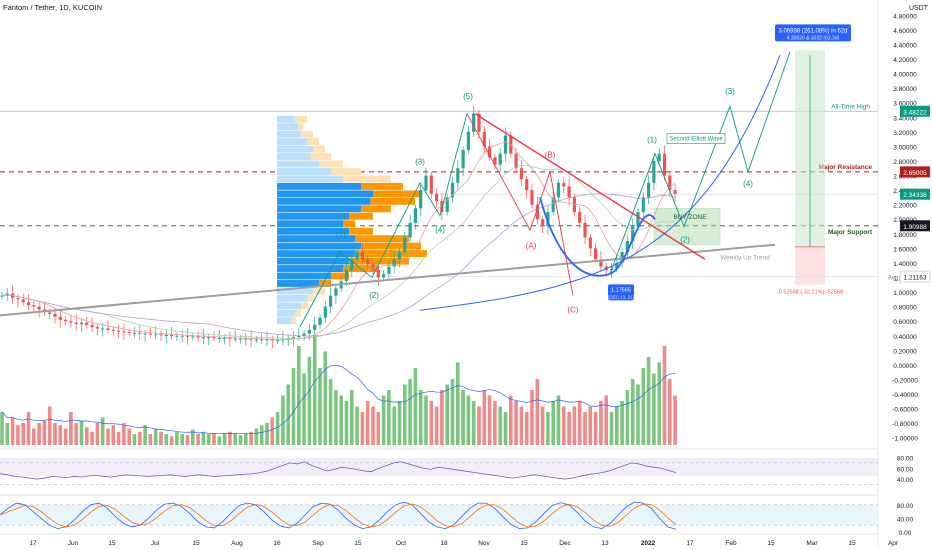 This screenshot has width=932, height=550. Describe the element at coordinates (914, 278) in the screenshot. I see `price-label-text: 1.21163` at that location.